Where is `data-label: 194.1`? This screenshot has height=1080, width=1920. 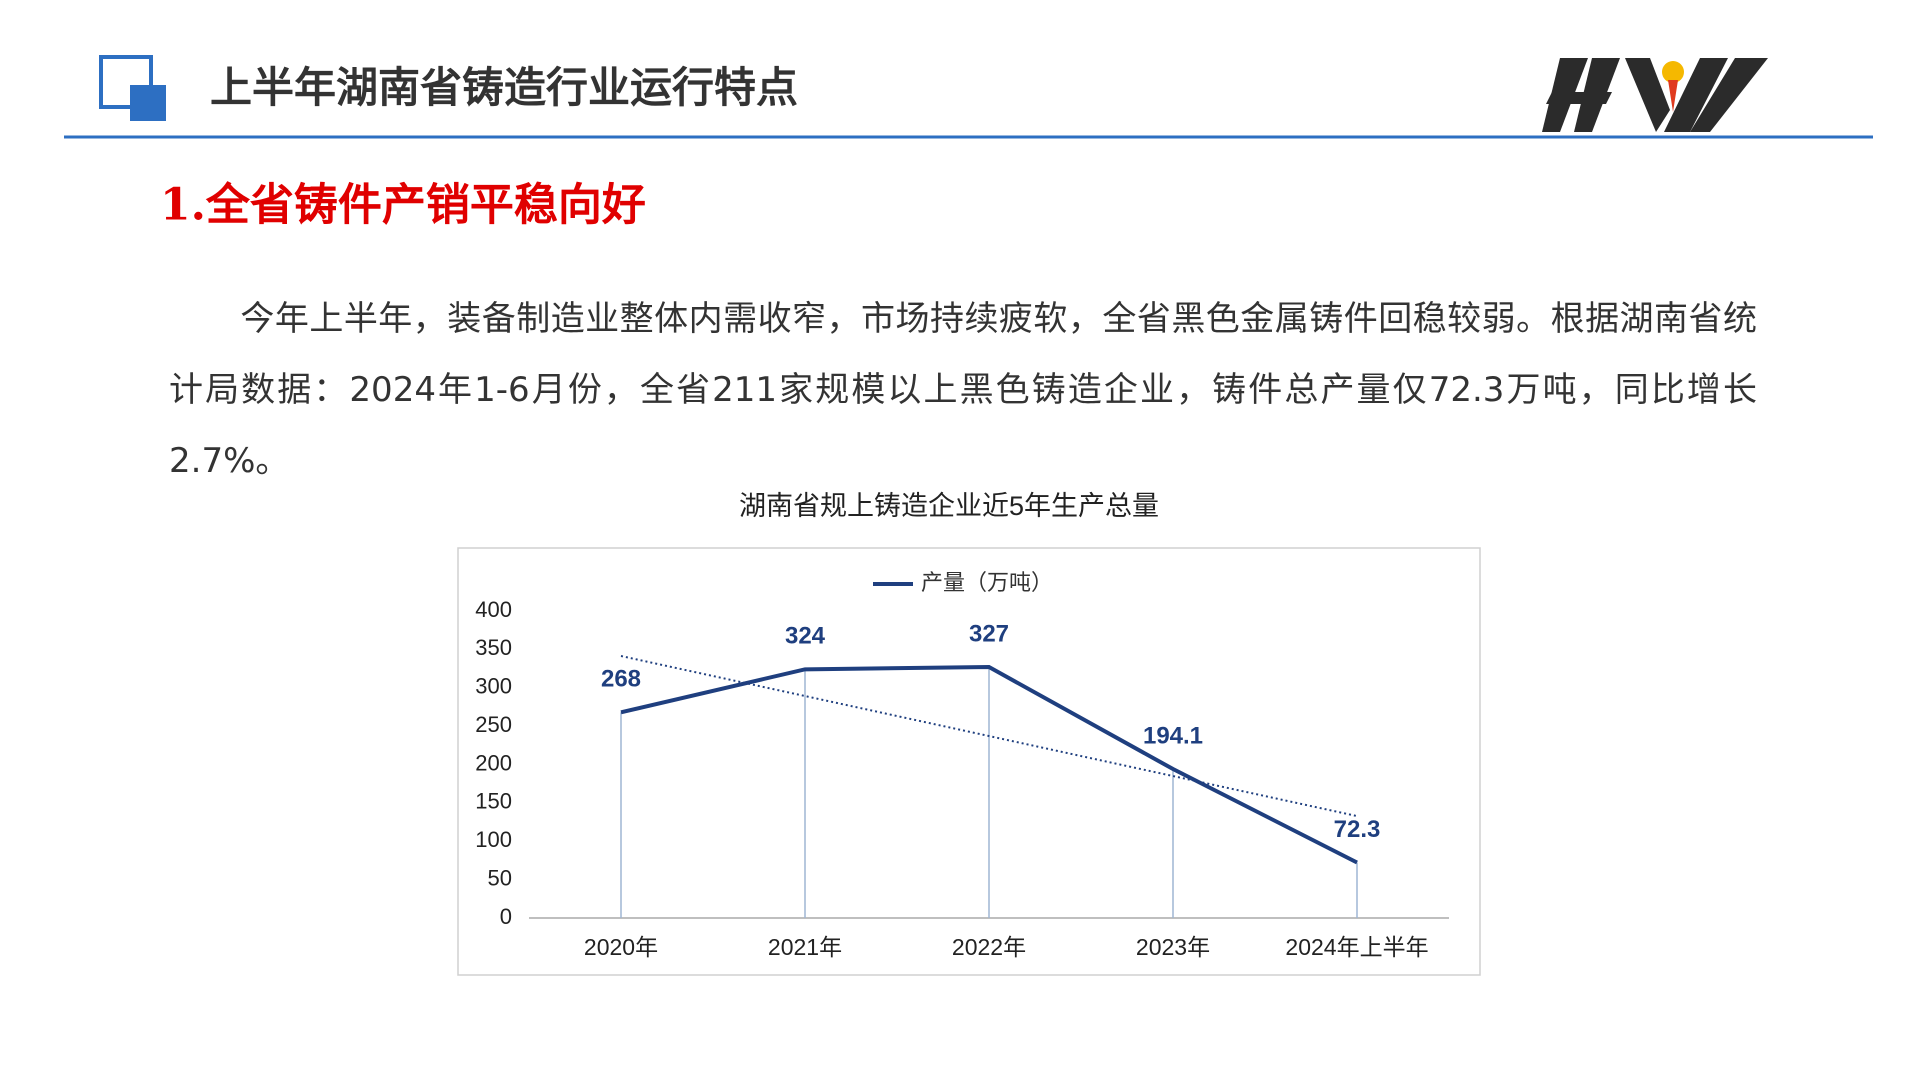
data-label: 194.1 is located at coordinates (1173, 735).